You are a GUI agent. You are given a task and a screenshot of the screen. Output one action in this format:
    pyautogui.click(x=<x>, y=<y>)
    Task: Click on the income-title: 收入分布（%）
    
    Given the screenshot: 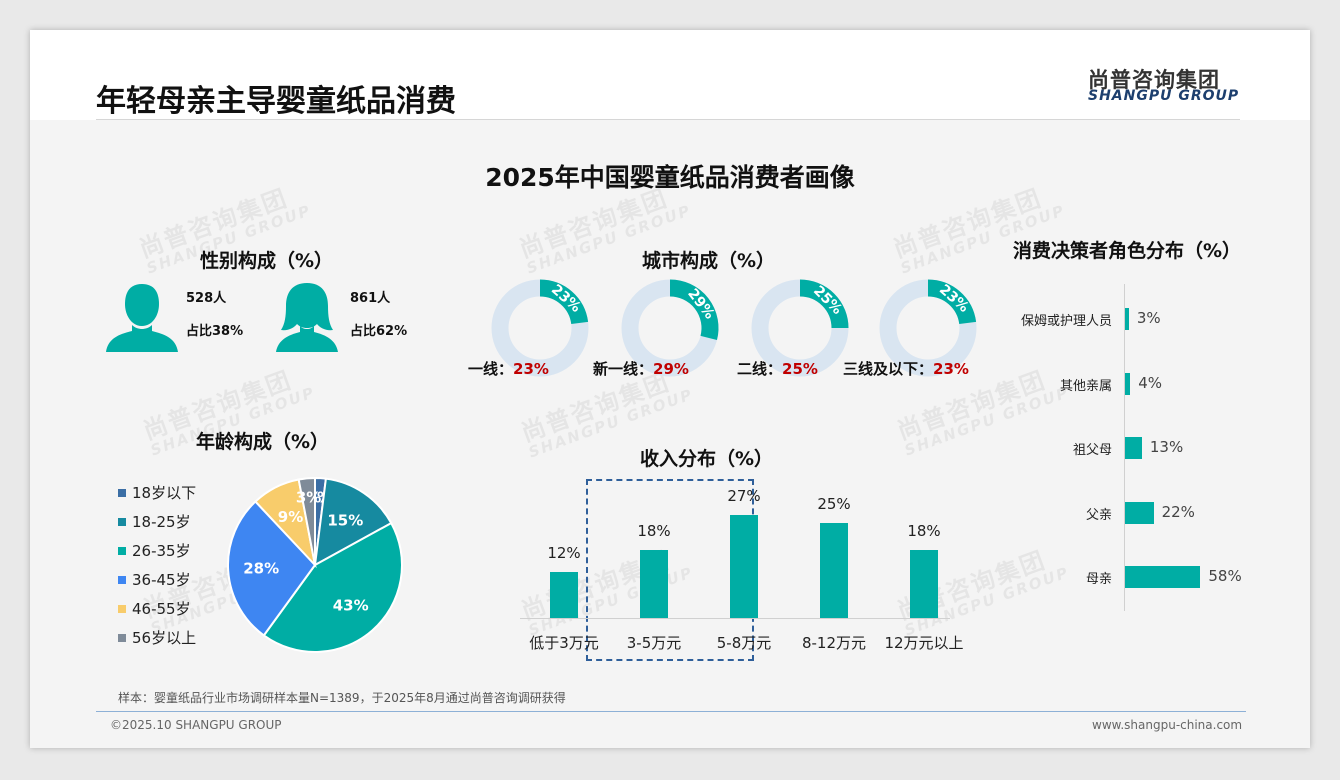 What is the action you would take?
    pyautogui.click(x=707, y=459)
    